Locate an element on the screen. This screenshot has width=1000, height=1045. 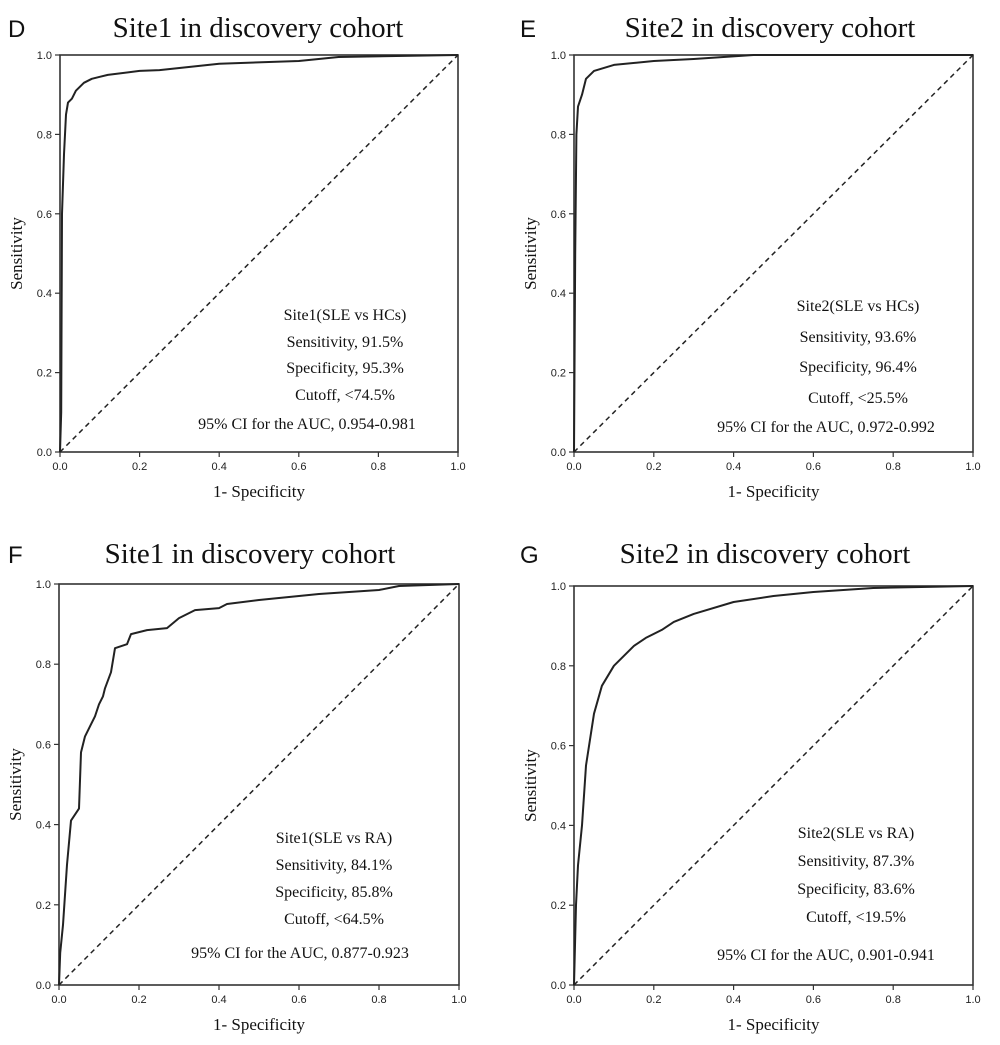
annotation-line: Specificity, 95.3% is located at coordinates (345, 368).